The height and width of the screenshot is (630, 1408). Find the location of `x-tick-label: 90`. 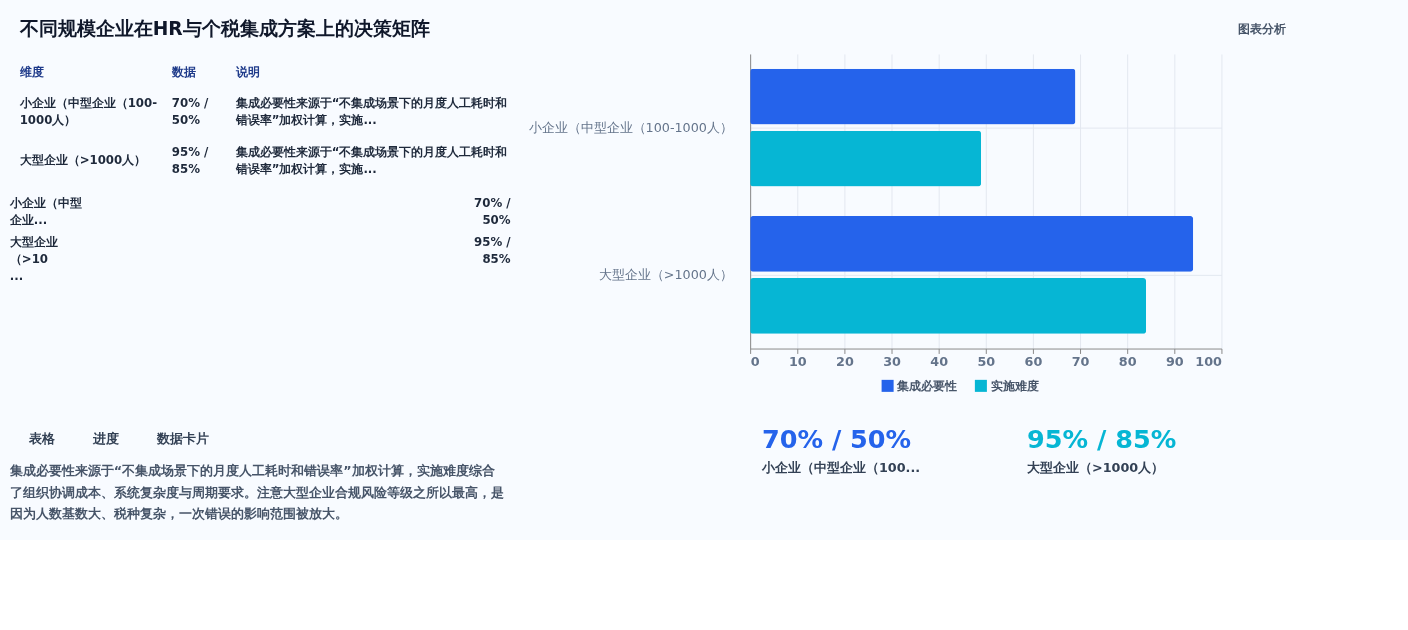

x-tick-label: 90 is located at coordinates (1174, 361).